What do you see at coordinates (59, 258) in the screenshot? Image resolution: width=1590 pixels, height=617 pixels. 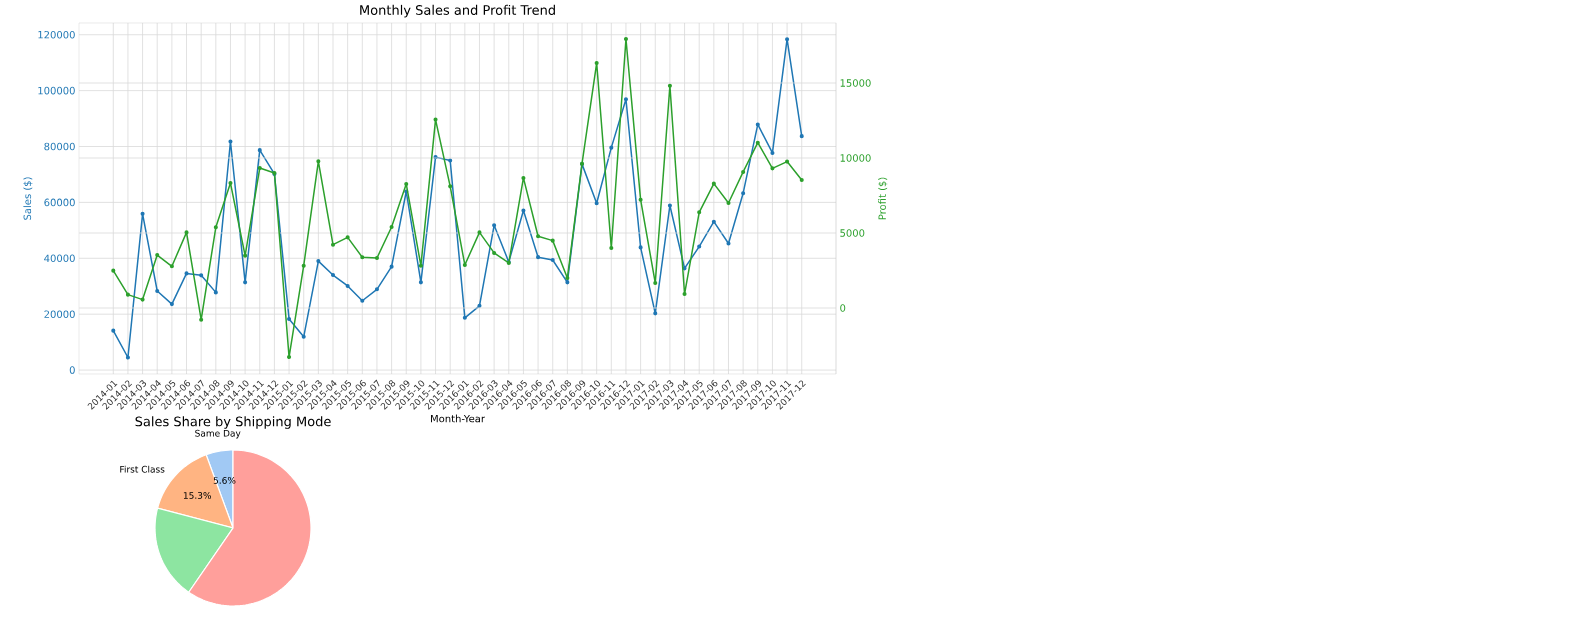 I see `y-tick-label: 40000` at bounding box center [59, 258].